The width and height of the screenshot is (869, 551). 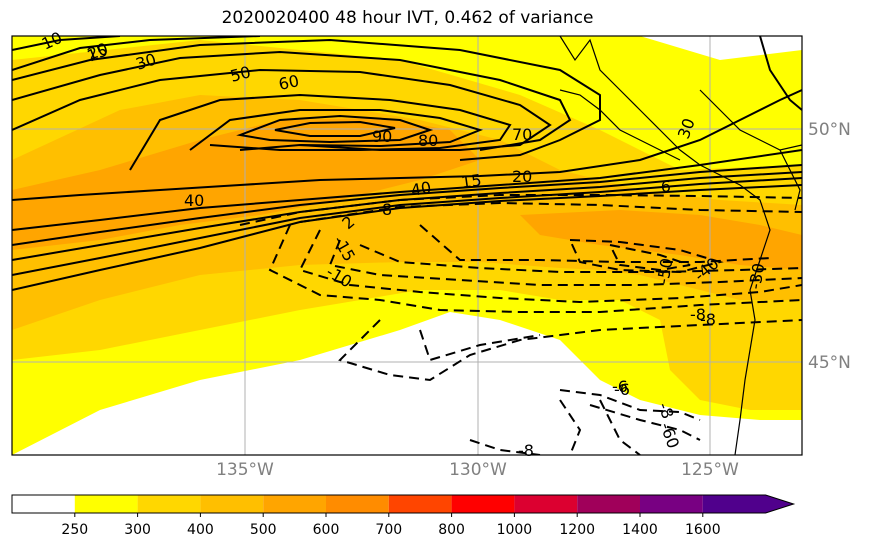 What do you see at coordinates (577, 530) in the screenshot?
I see `colorbar-tick-label: 1200` at bounding box center [577, 530].